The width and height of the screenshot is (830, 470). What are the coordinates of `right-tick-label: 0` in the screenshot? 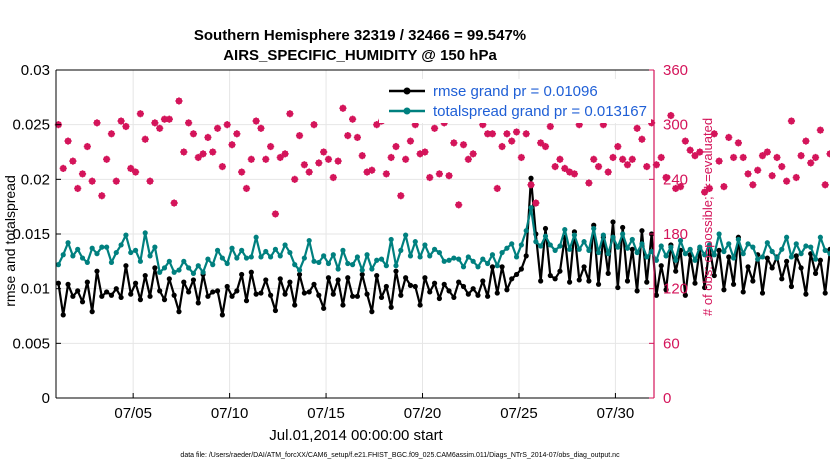 It's located at (667, 398).